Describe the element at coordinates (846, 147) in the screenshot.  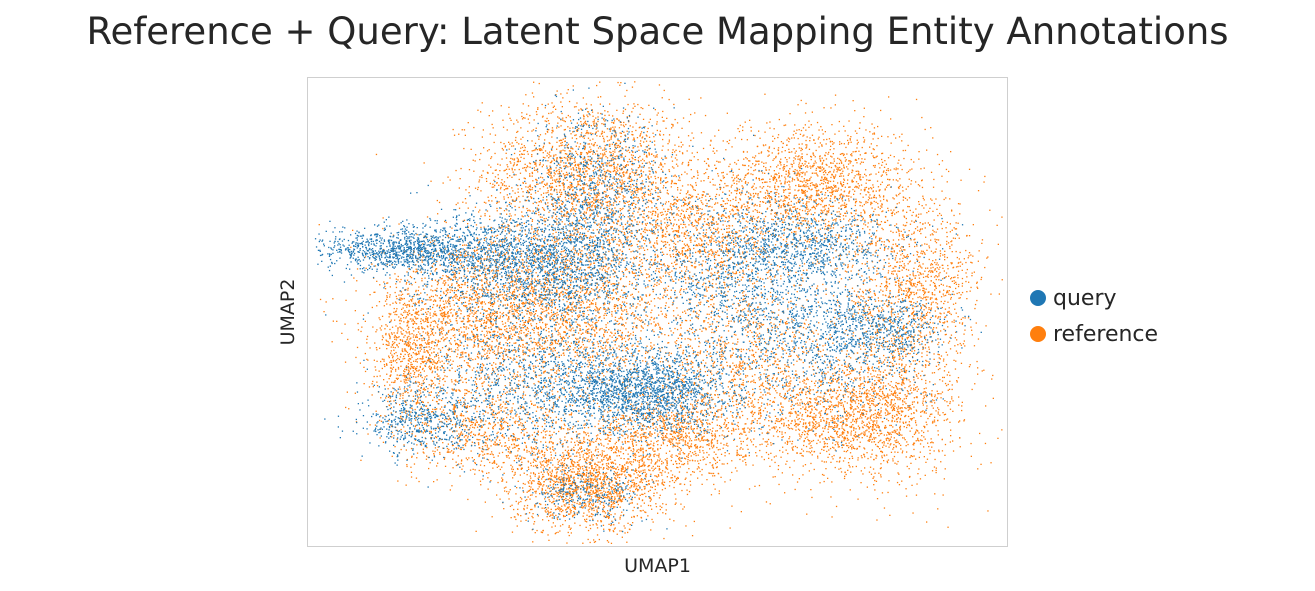
I see `point-reference-2063` at that location.